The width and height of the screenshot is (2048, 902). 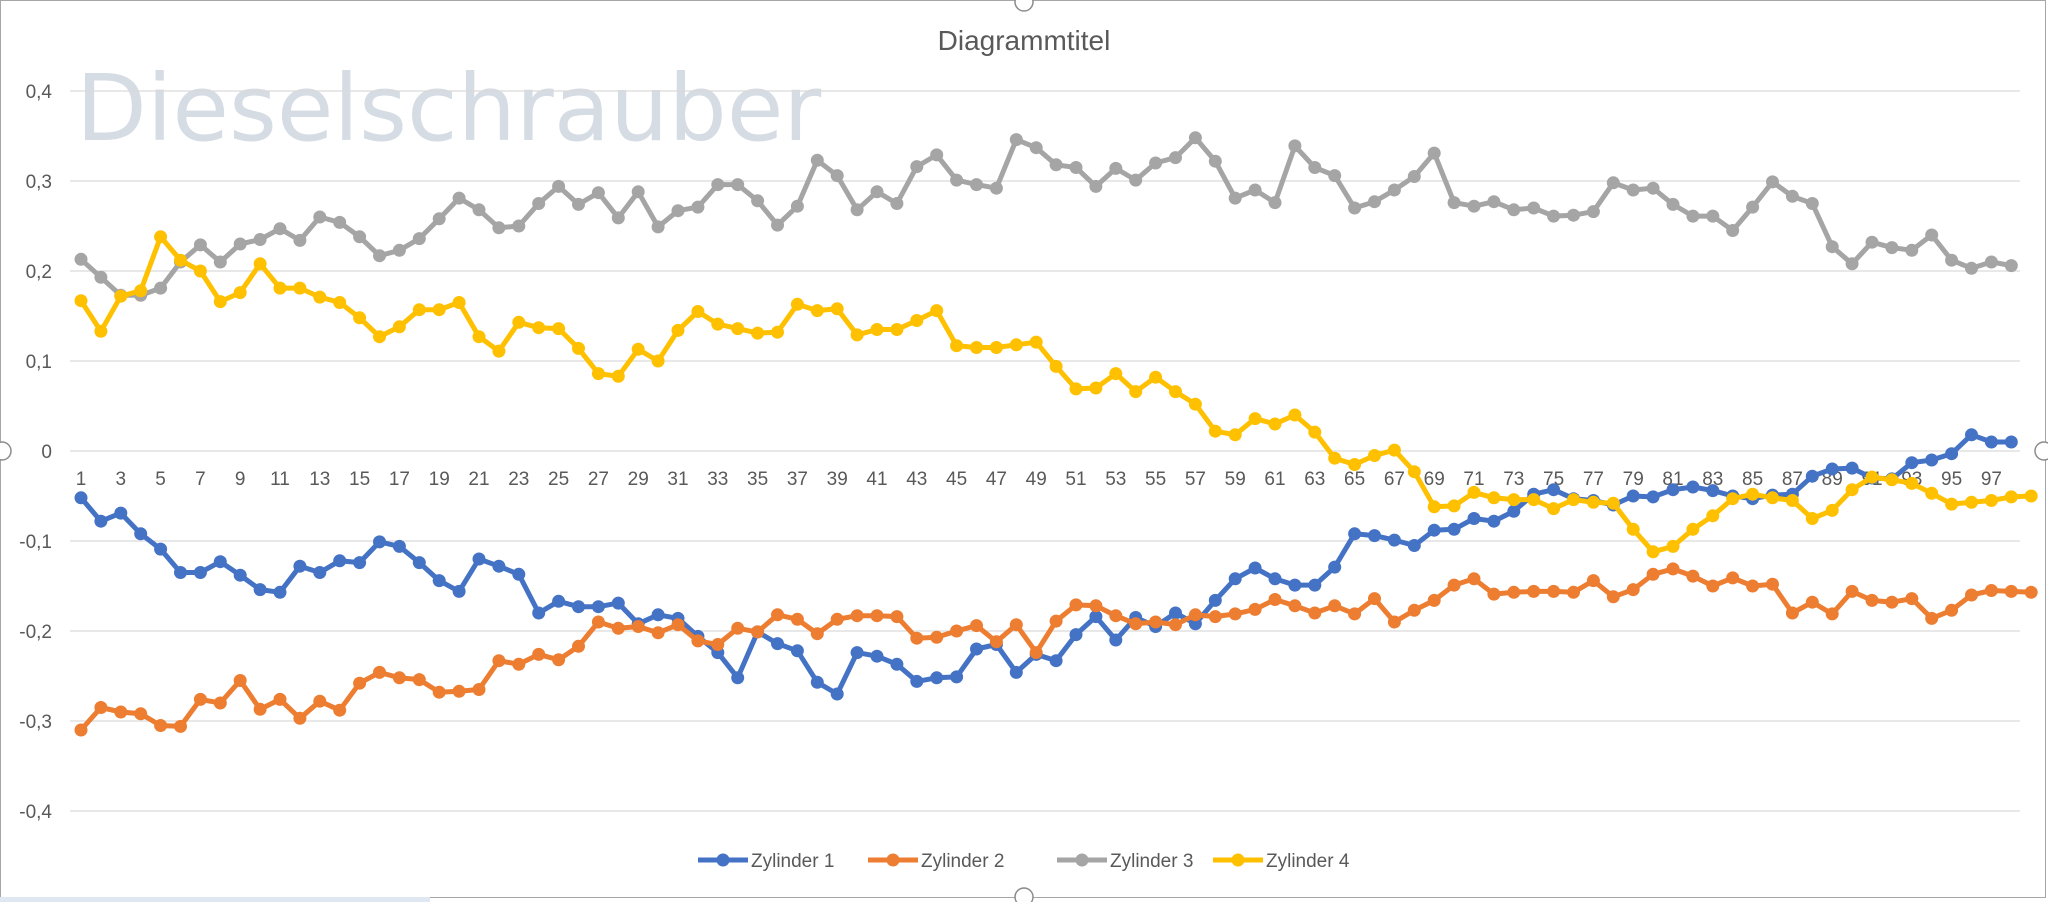 I want to click on resize-handle, so click(x=1024, y=894).